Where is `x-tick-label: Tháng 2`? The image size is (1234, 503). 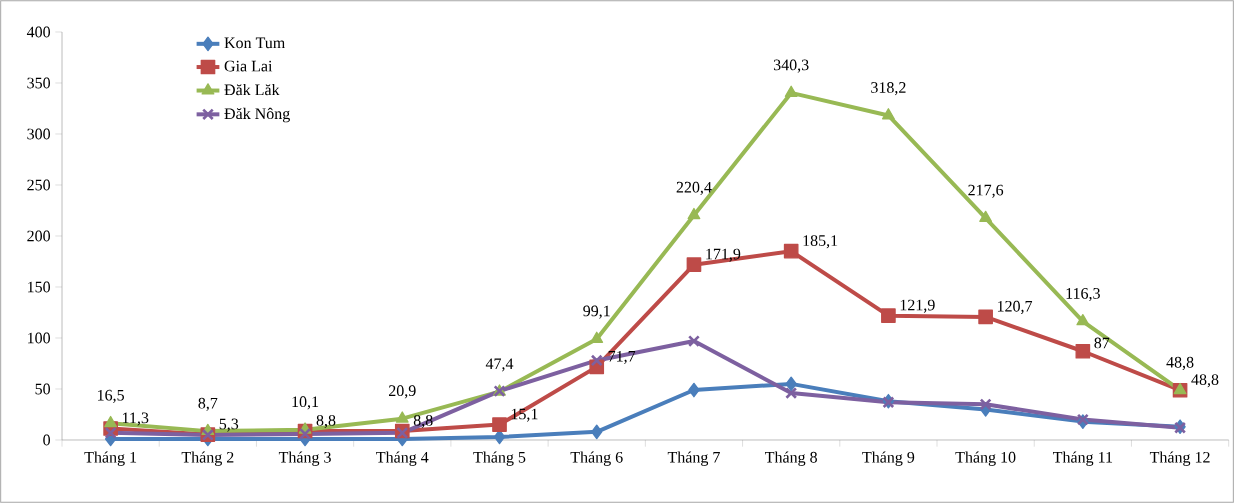
x-tick-label: Tháng 2 is located at coordinates (207, 458).